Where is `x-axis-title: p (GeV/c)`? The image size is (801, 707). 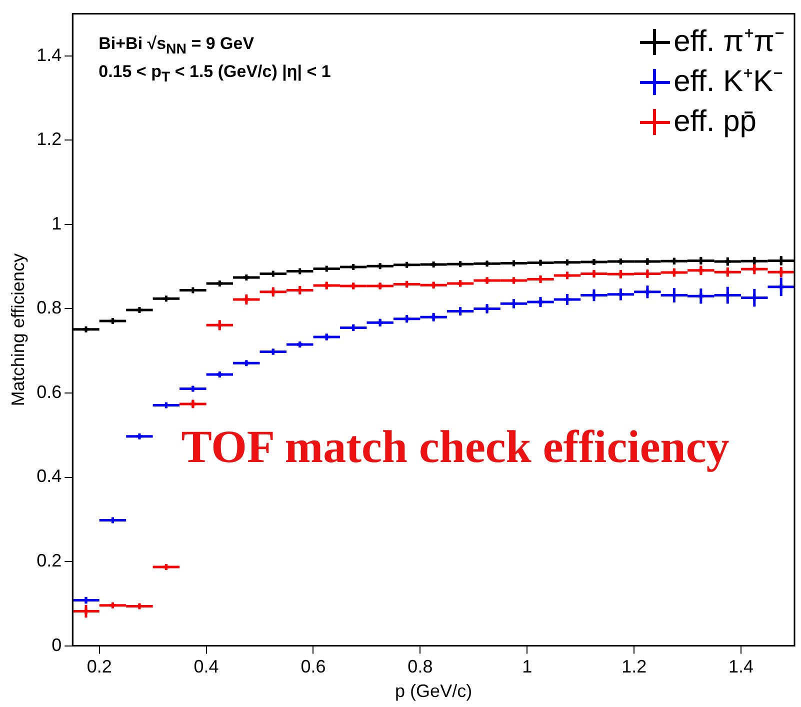
x-axis-title: p (GeV/c) is located at coordinates (433, 691).